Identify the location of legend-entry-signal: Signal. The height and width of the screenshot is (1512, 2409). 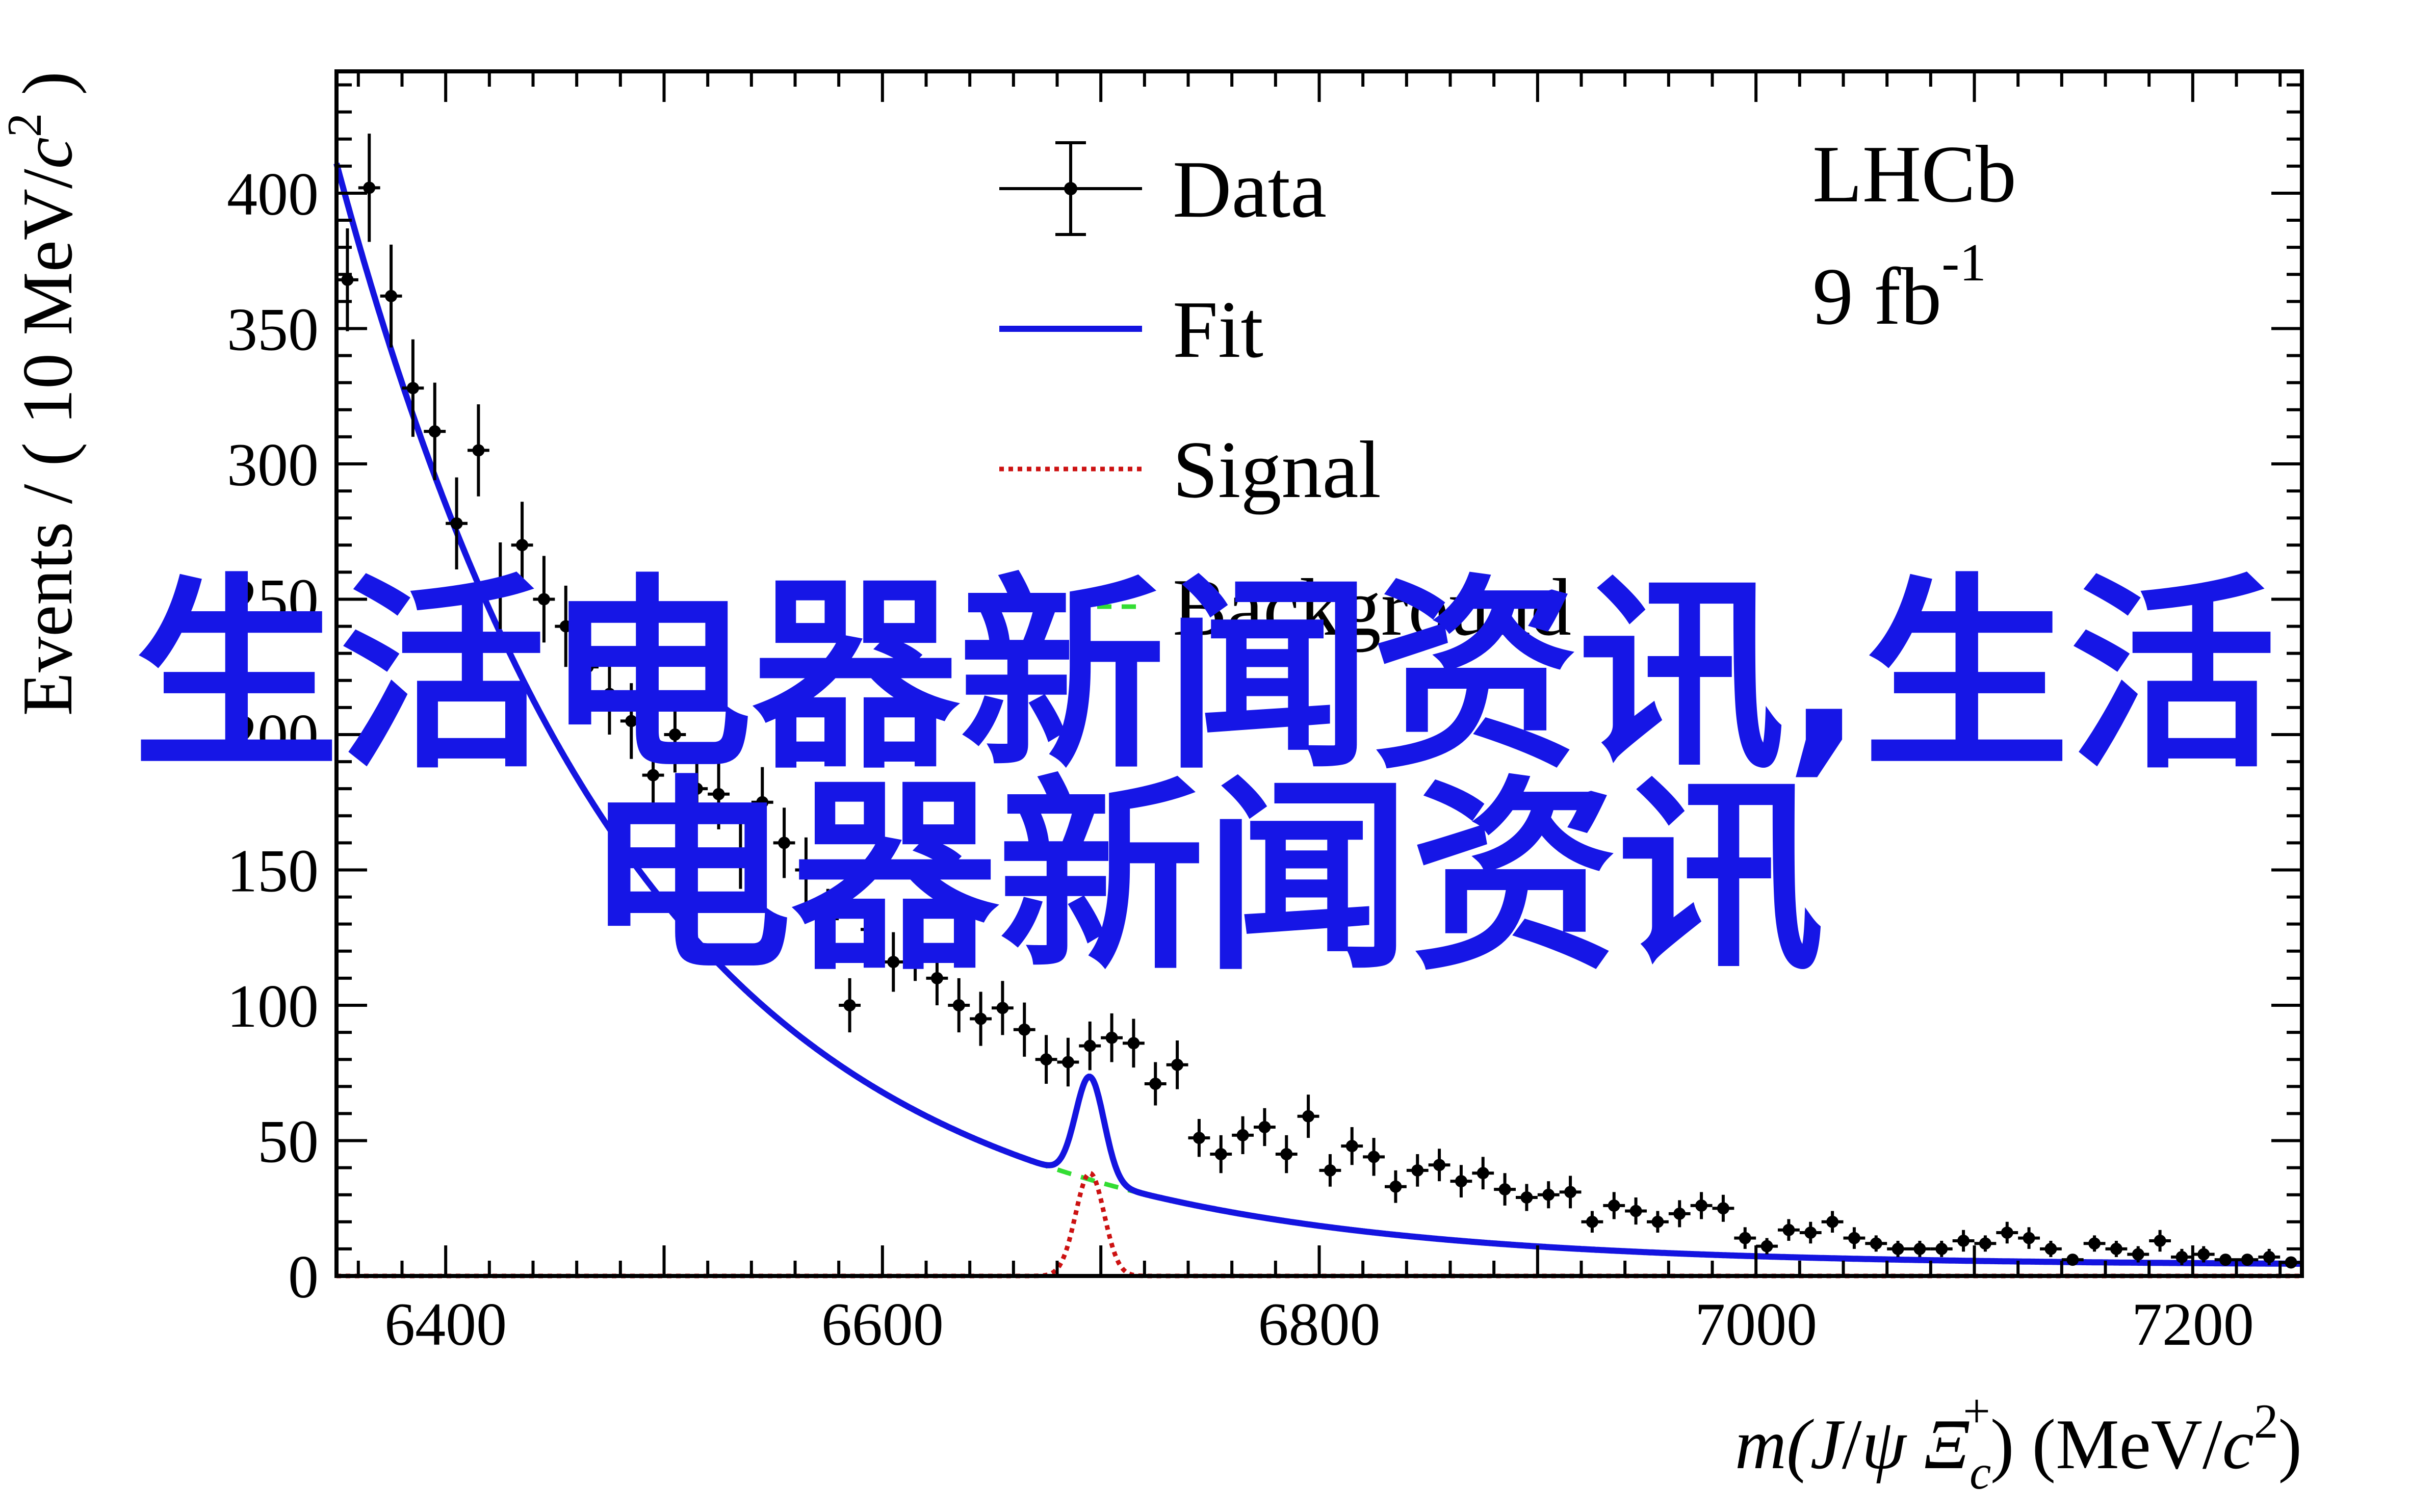
(1190, 469).